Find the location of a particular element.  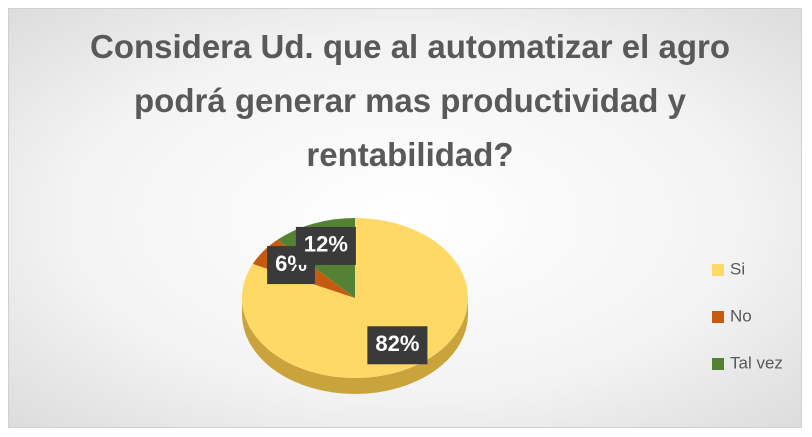

data-label: 12% is located at coordinates (326, 244).